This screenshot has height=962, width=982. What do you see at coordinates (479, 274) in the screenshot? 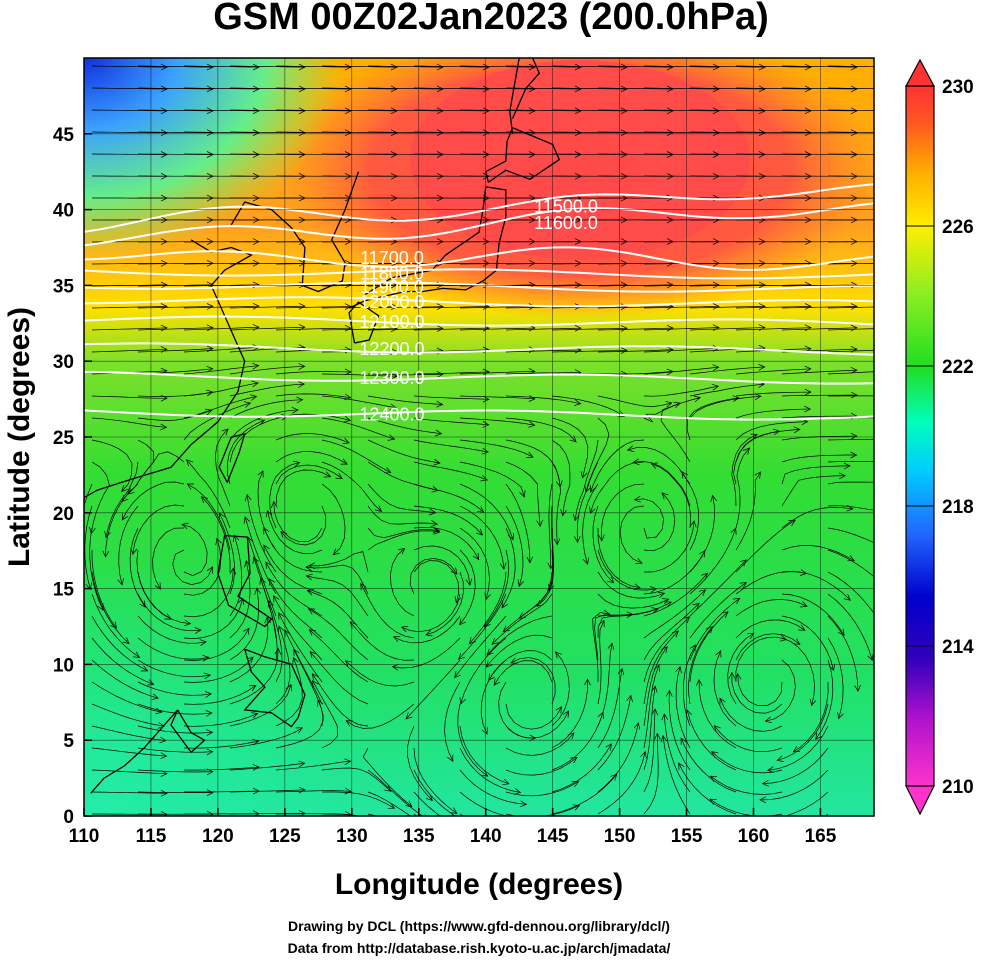
I see `contour-line` at bounding box center [479, 274].